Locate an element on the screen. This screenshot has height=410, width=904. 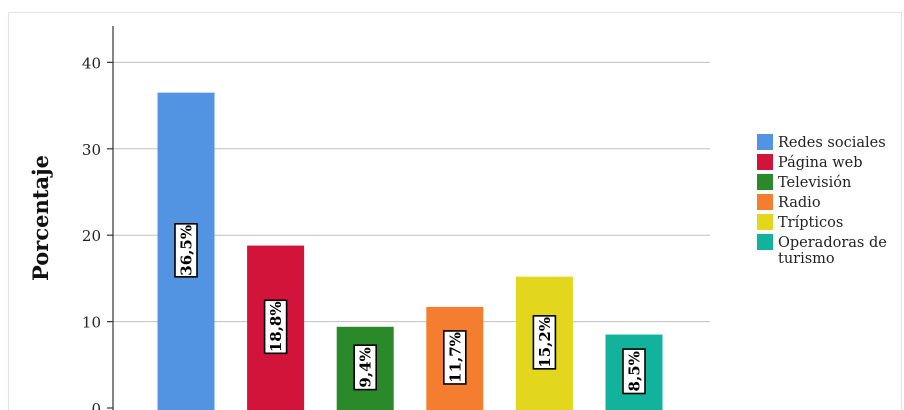
data-label-text: 11,7% is located at coordinates (455, 357).